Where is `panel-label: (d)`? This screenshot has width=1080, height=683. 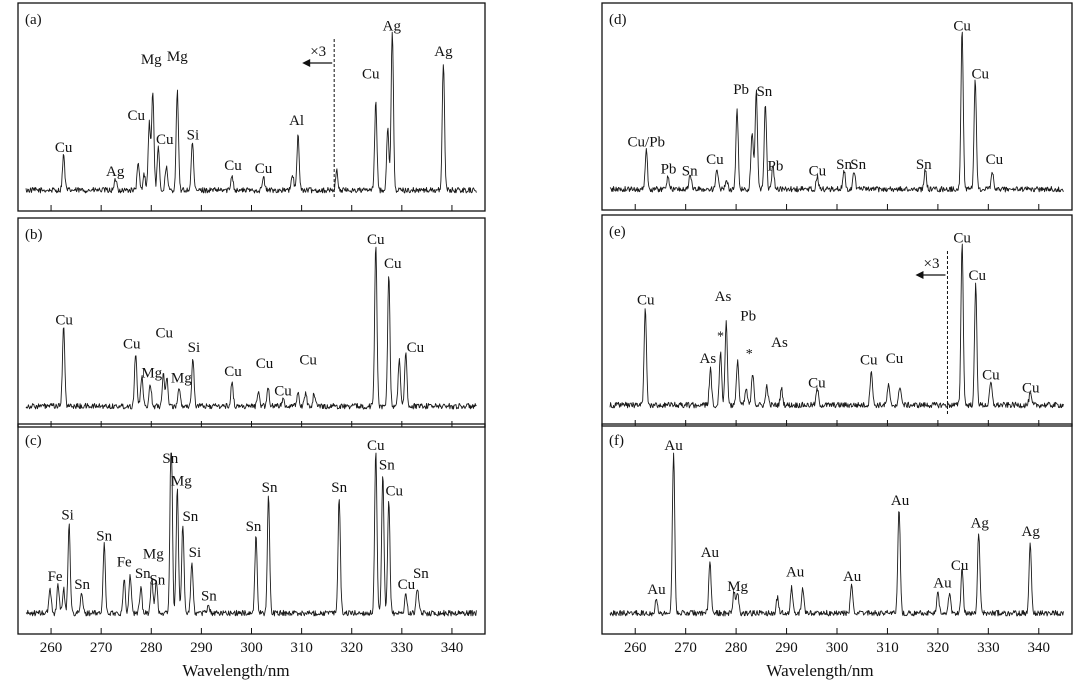
panel-label: (d) is located at coordinates (618, 20).